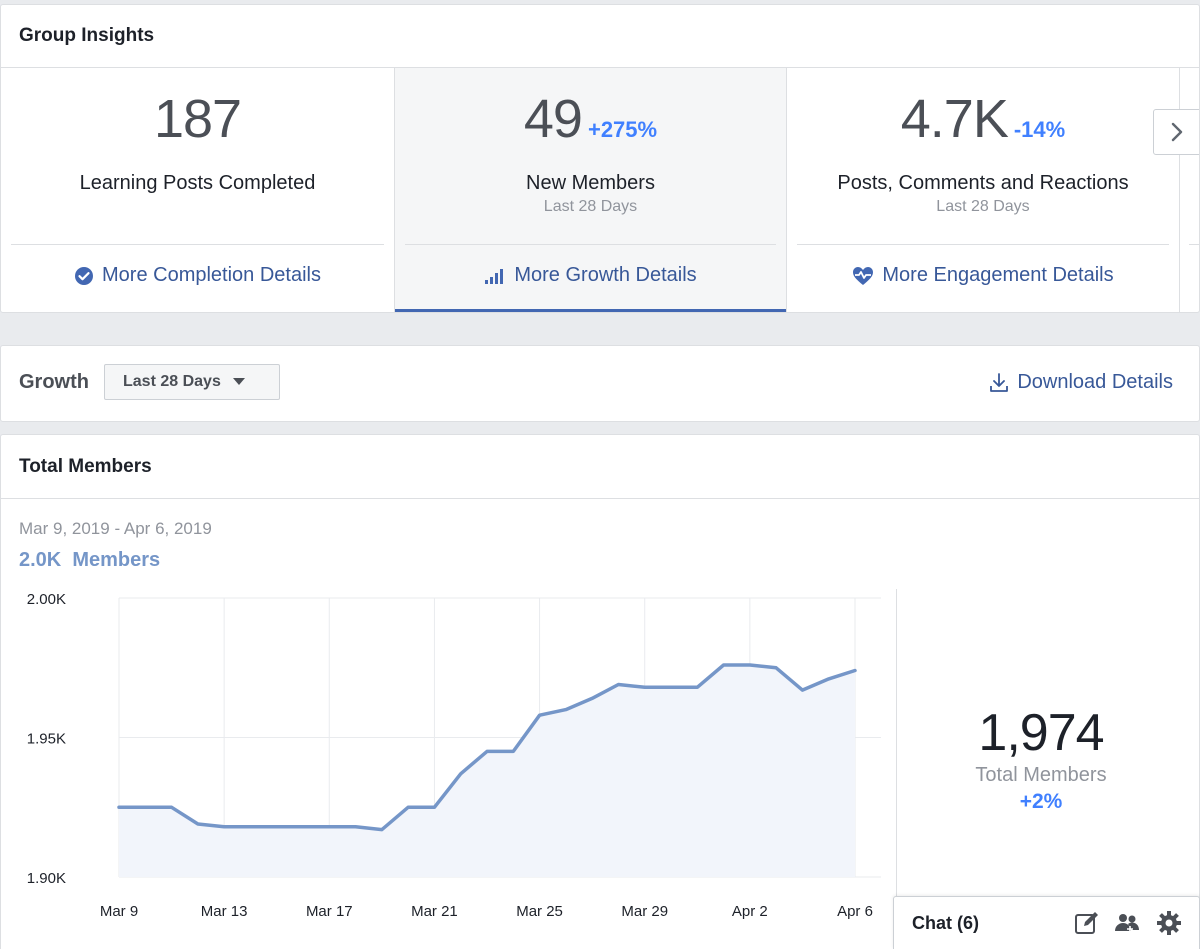 This screenshot has width=1200, height=949. What do you see at coordinates (539, 911) in the screenshot?
I see `x-tick-label: Mar 25` at bounding box center [539, 911].